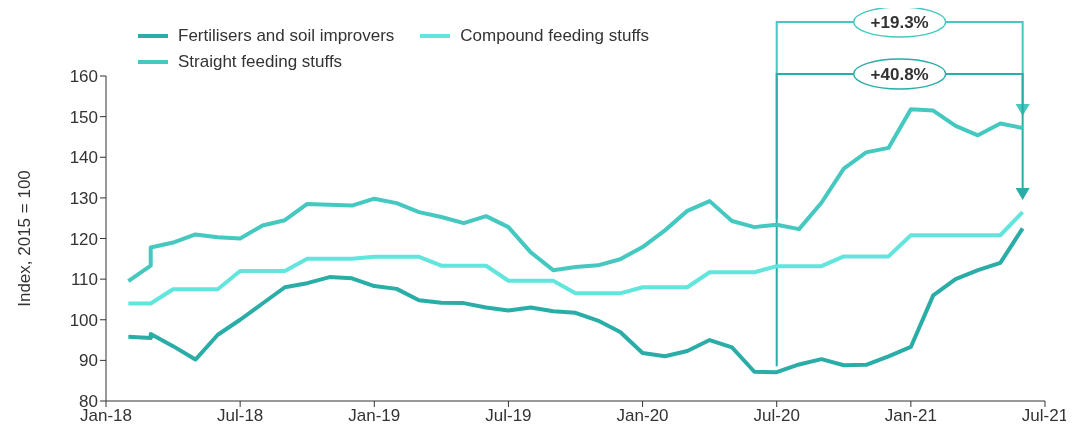  Describe the element at coordinates (374, 416) in the screenshot. I see `x-tick-label: Jan-19` at that location.